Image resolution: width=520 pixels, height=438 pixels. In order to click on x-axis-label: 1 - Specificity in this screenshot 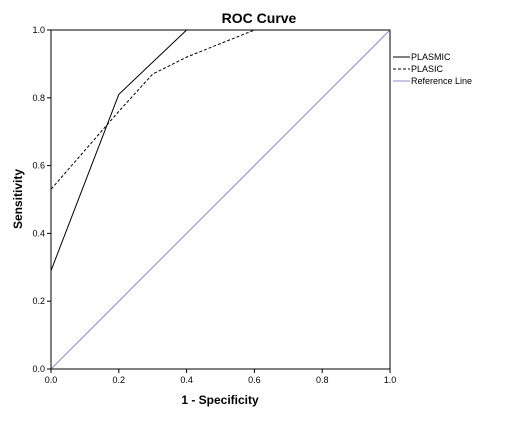, I will do `click(220, 400)`.